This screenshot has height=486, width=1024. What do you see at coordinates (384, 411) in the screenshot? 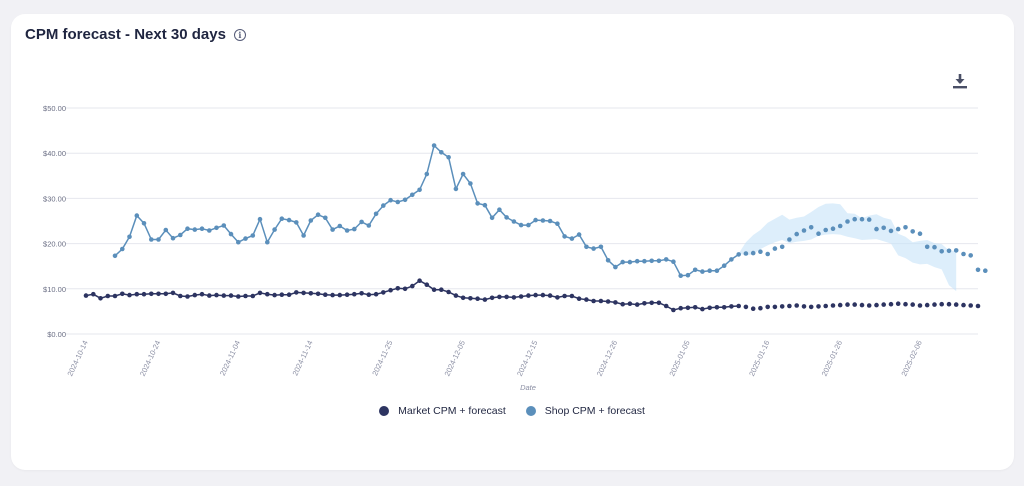
I see `legend-dot-market` at bounding box center [384, 411].